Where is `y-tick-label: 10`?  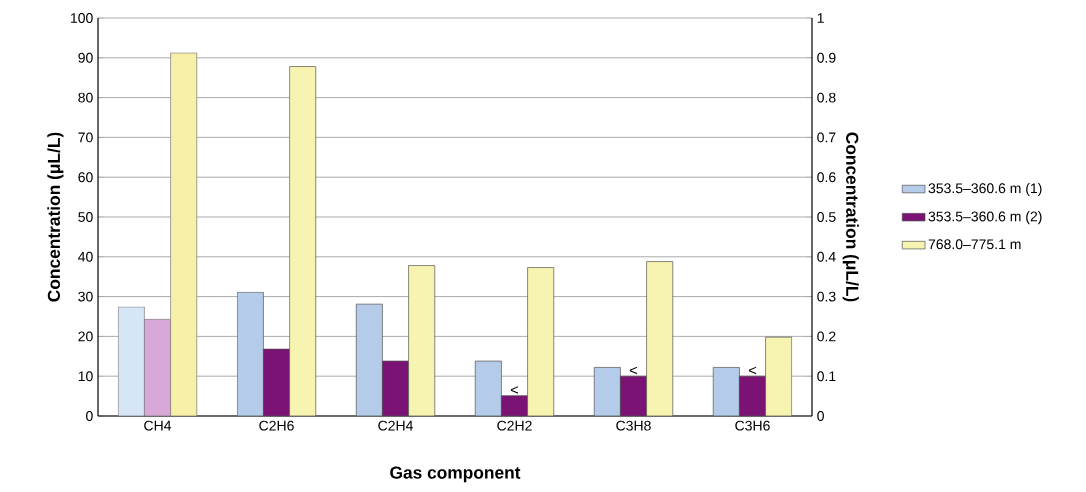 y-tick-label: 10 is located at coordinates (85, 376).